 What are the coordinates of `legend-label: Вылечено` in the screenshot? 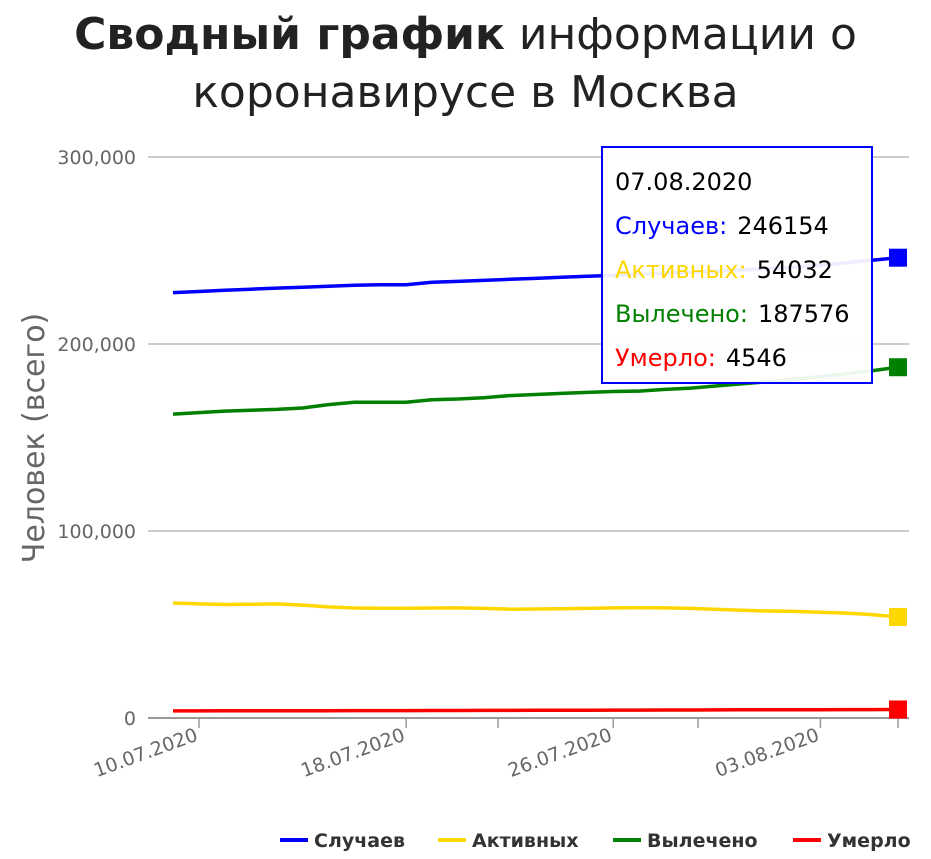 It's located at (702, 841).